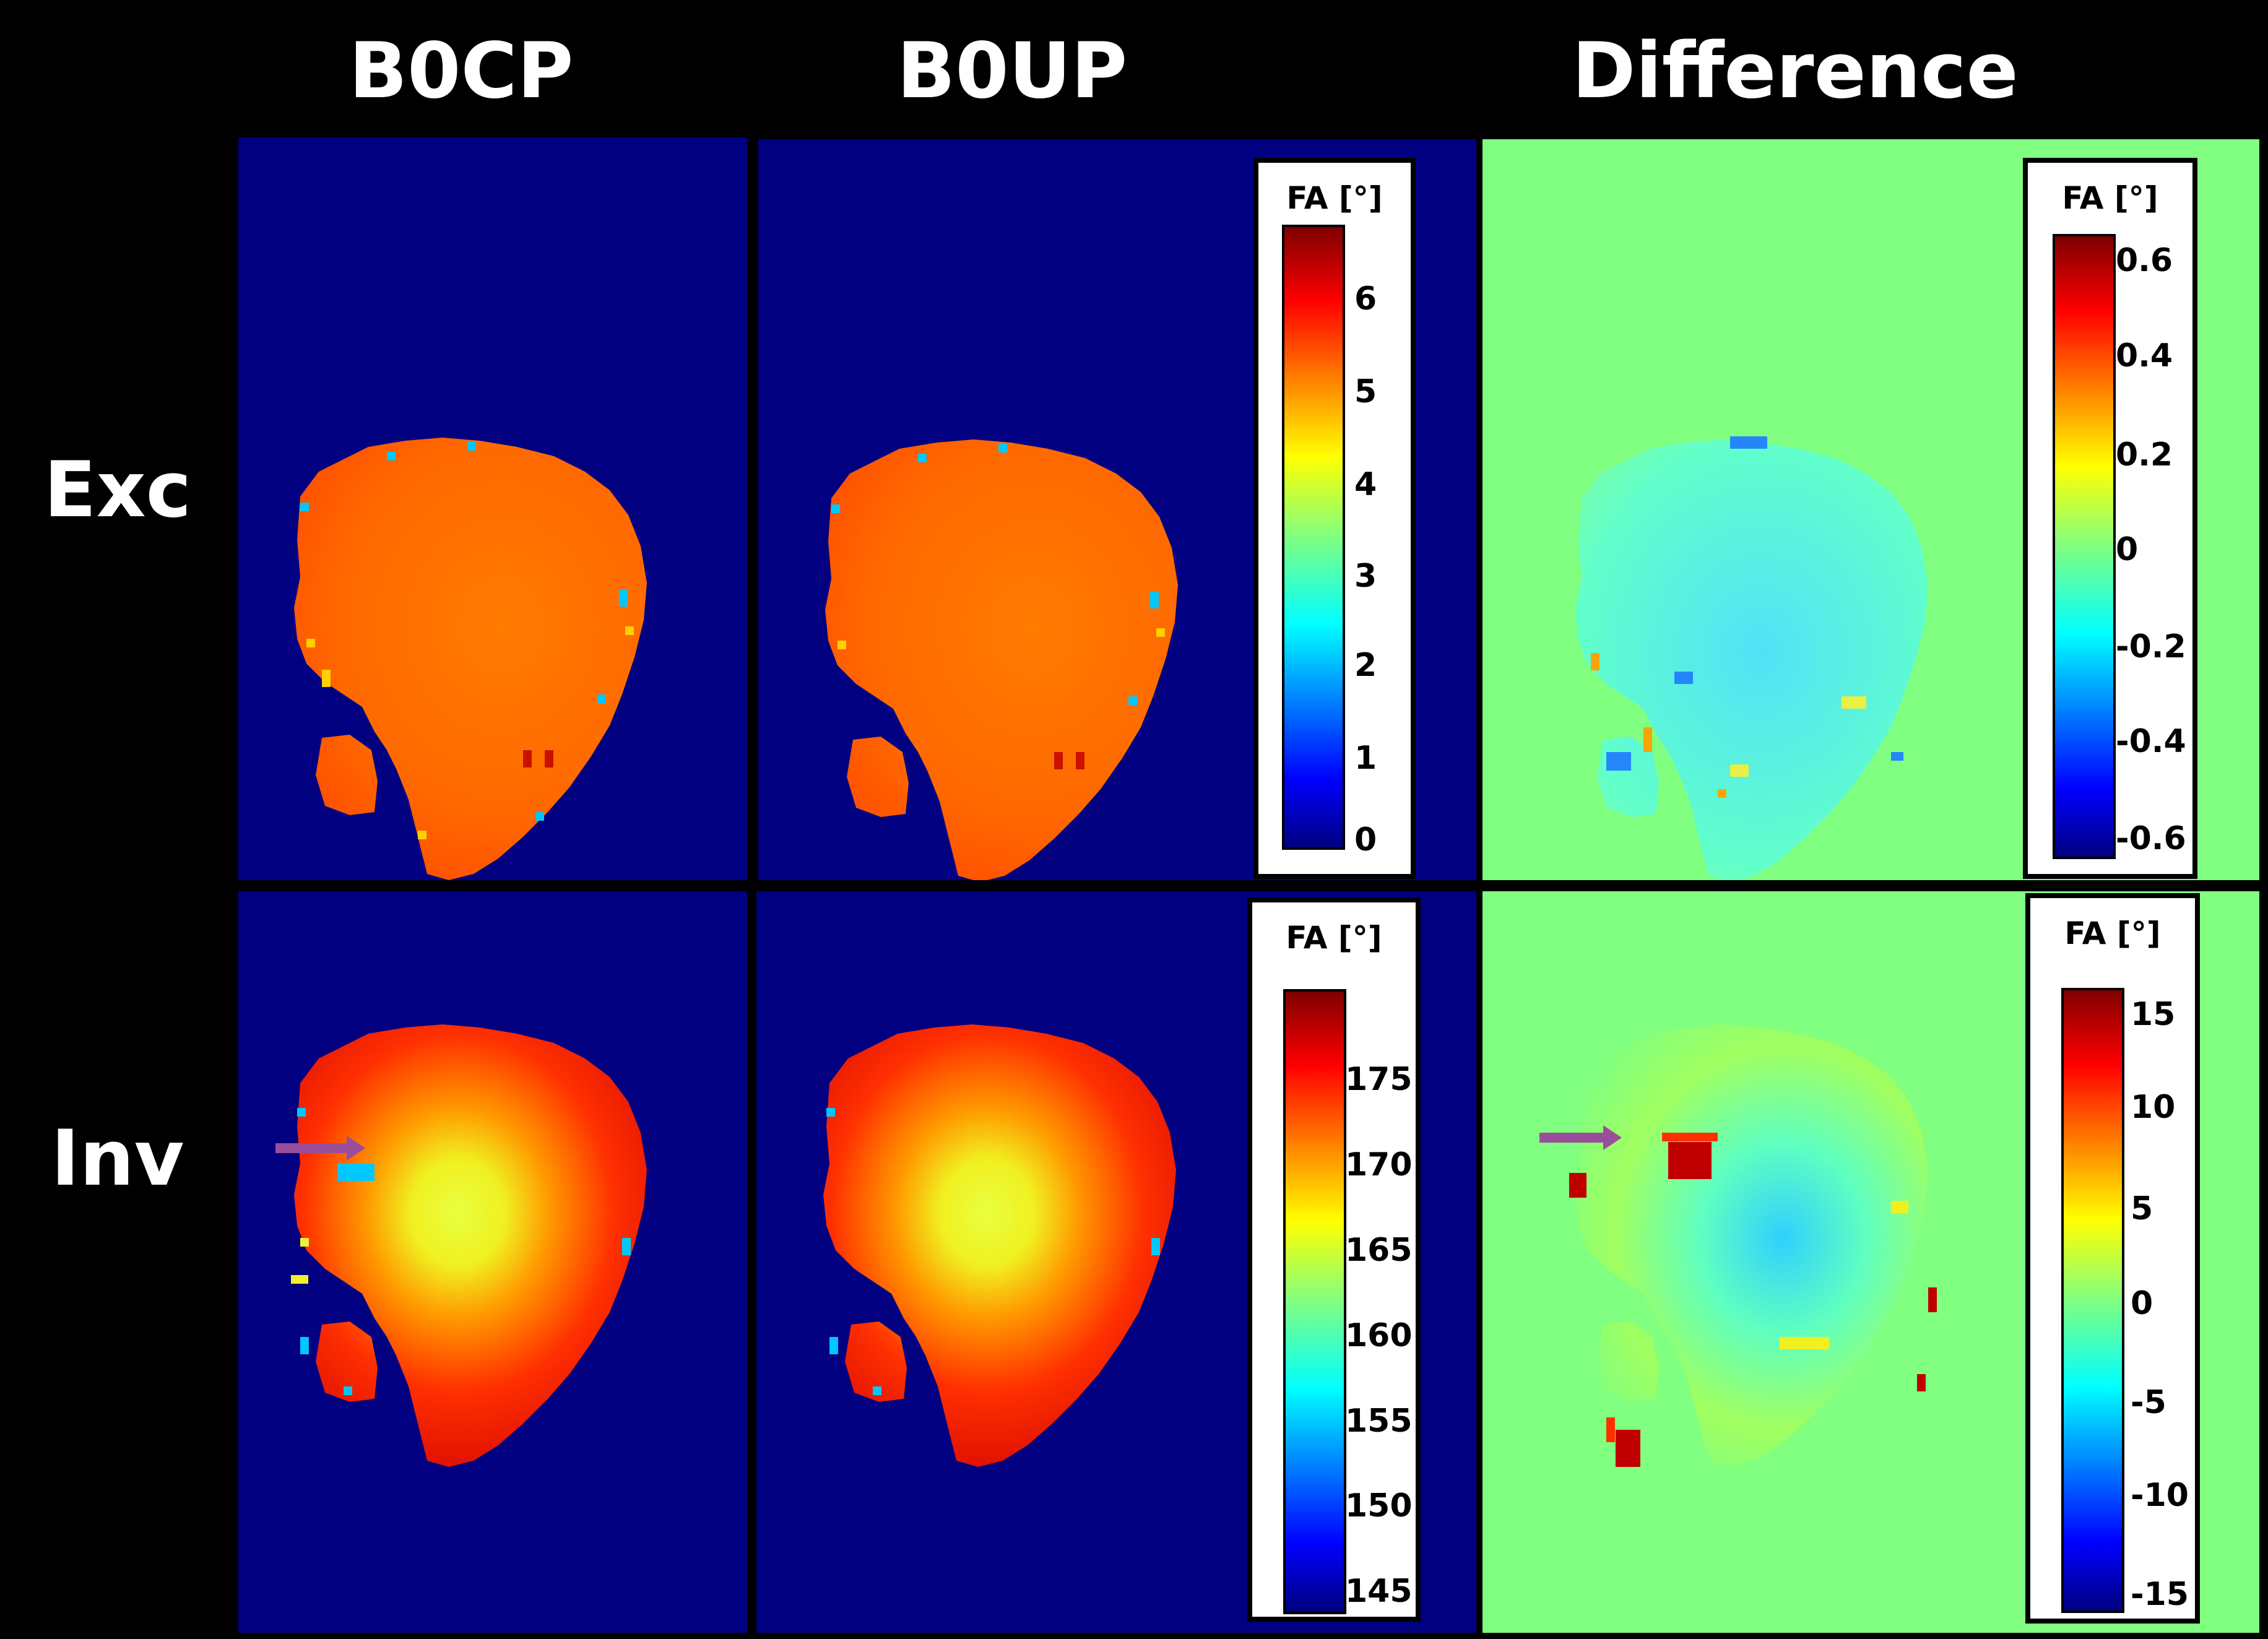 This screenshot has width=2268, height=1639. What do you see at coordinates (2144, 455) in the screenshot?
I see `colorbar-tick: 0.2` at bounding box center [2144, 455].